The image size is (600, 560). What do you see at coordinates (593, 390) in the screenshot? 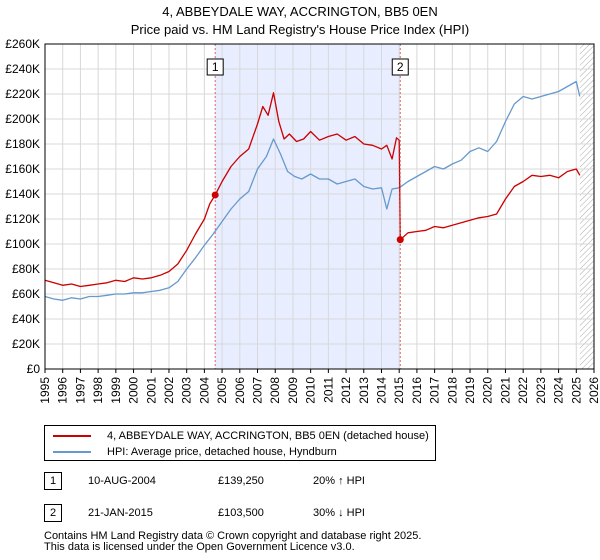
I see `x-tick-label: 2026` at bounding box center [593, 390].